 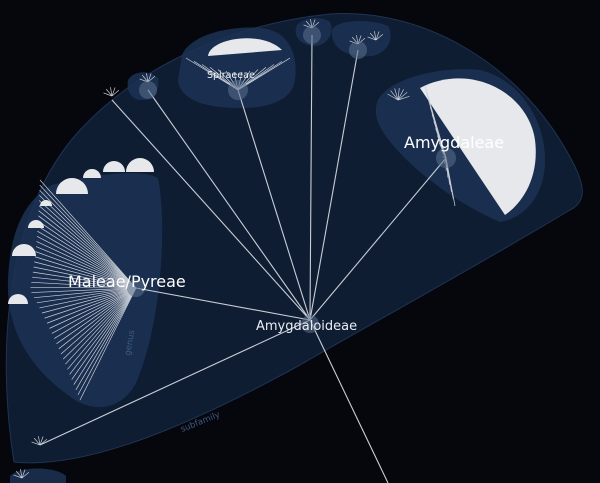 I want to click on clade-region-bottom-left, so click(x=38, y=475).